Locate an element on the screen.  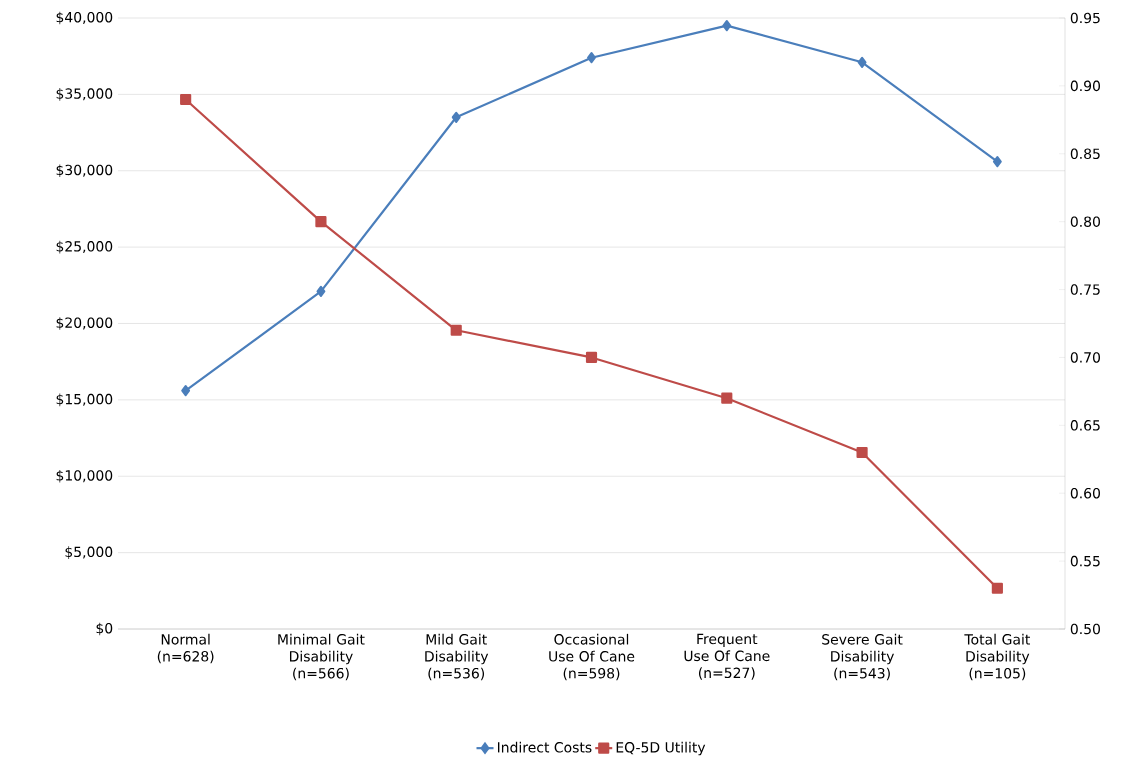
y2-tick-label: 0.60 is located at coordinates (1085, 493).